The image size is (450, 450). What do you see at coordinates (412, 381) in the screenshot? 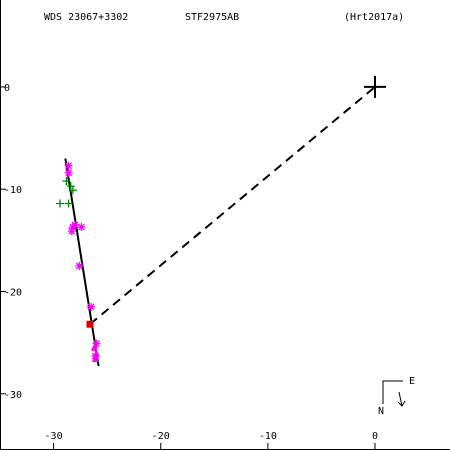
I see `compass-east-label: E` at bounding box center [412, 381].